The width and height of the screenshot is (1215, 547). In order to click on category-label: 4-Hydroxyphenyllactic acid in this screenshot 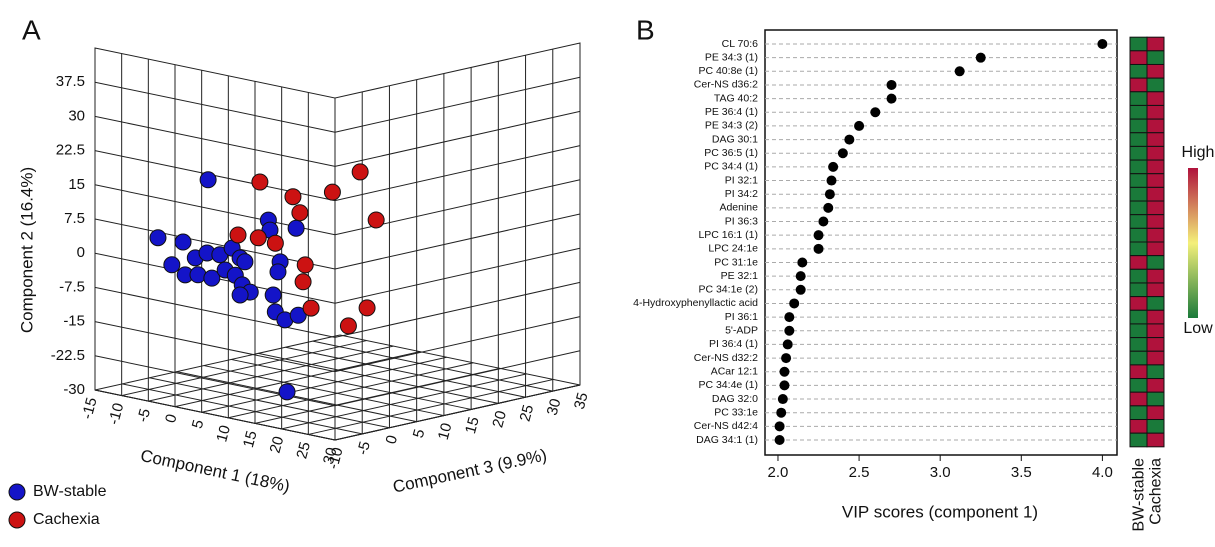, I will do `click(695, 303)`.